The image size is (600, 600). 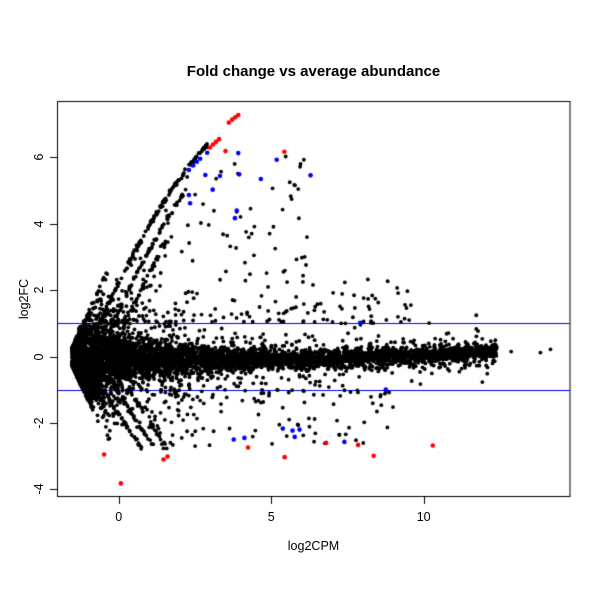 What do you see at coordinates (39, 224) in the screenshot?
I see `y-tick-label-4: 4` at bounding box center [39, 224].